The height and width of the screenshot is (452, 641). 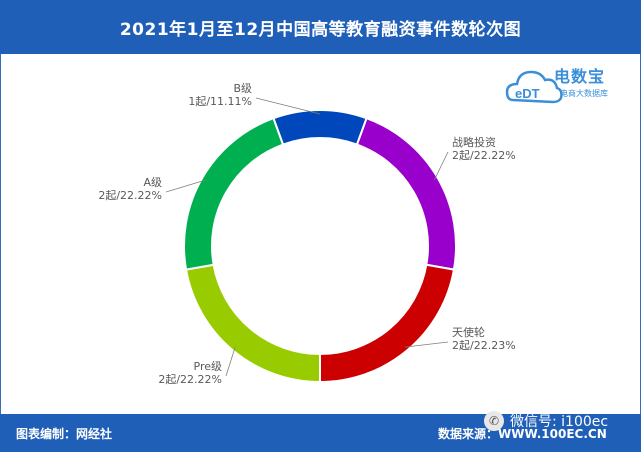 What do you see at coordinates (474, 142) in the screenshot?
I see `slice-name-label: 战略投资` at bounding box center [474, 142].